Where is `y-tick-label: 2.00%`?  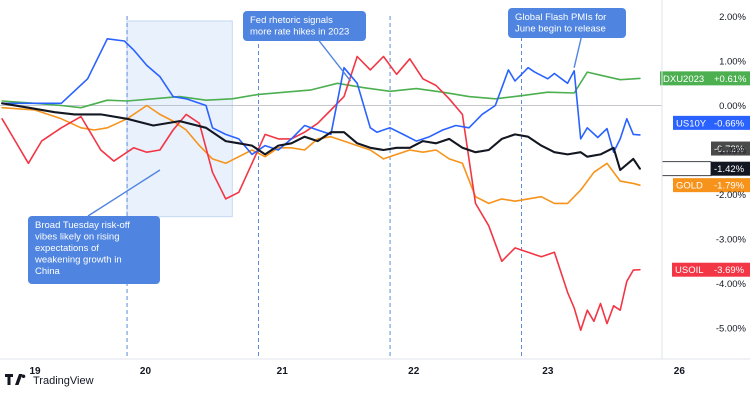 y-tick-label: 2.00% is located at coordinates (732, 17).